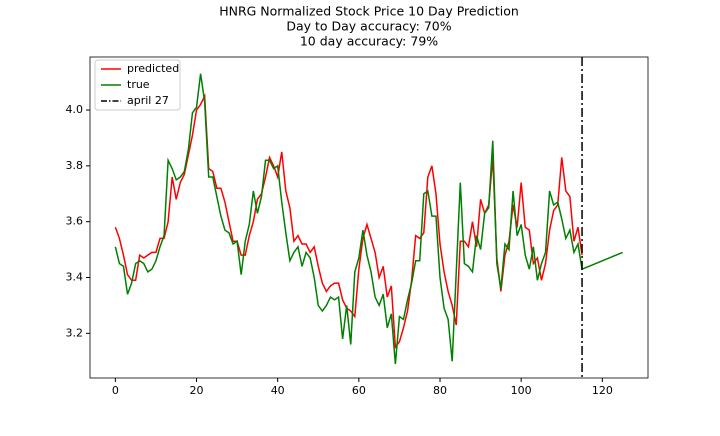 This screenshot has height=436, width=720. Describe the element at coordinates (153, 68) in the screenshot. I see `legend-label: predicted` at that location.